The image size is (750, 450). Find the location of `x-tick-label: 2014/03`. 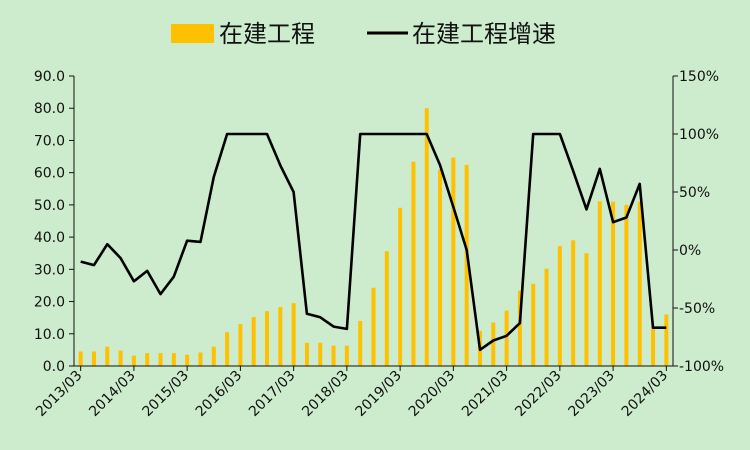

x-tick-label: 2014/03 is located at coordinates (112, 394).